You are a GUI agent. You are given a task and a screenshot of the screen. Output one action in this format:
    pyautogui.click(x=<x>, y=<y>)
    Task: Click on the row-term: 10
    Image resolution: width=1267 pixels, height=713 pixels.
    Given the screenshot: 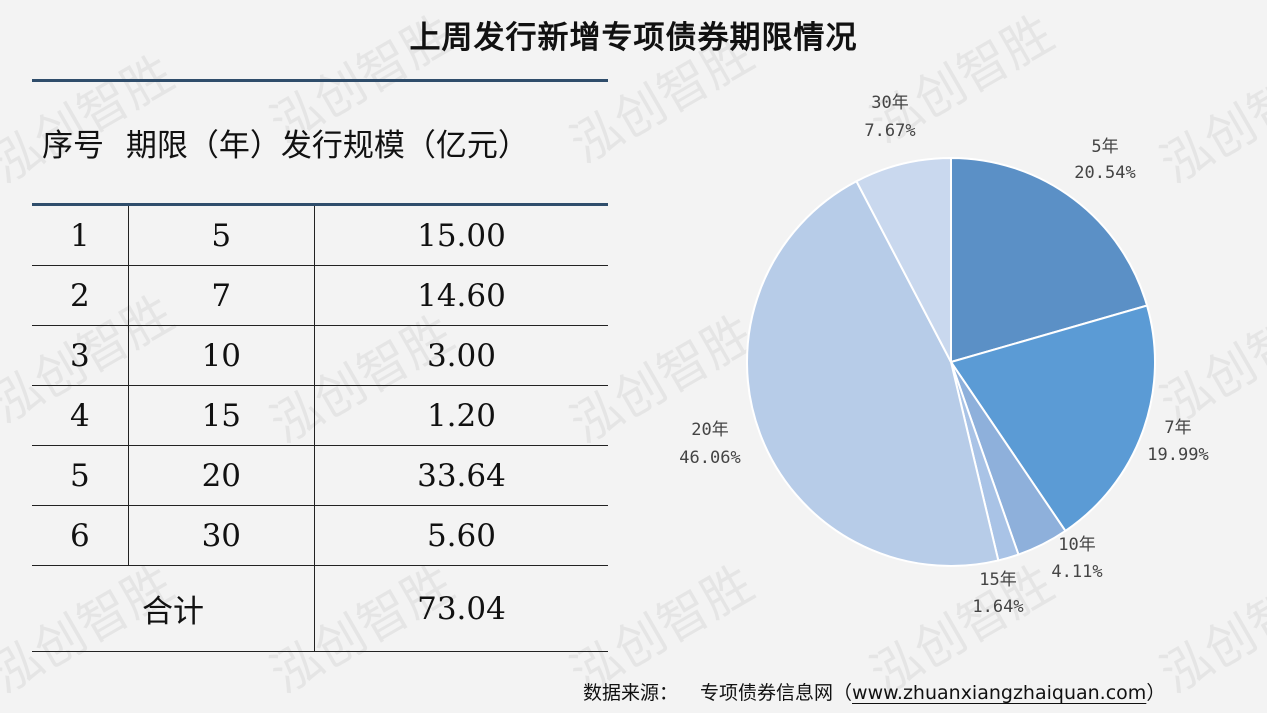 What is the action you would take?
    pyautogui.click(x=221, y=355)
    